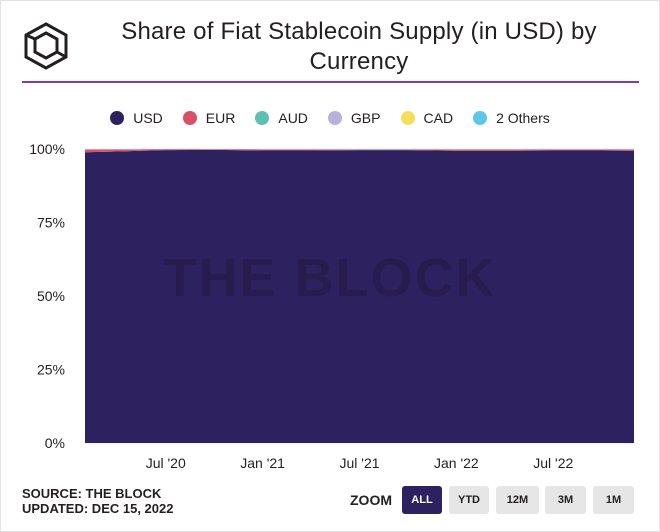  What do you see at coordinates (330, 82) in the screenshot?
I see `title-divider` at bounding box center [330, 82].